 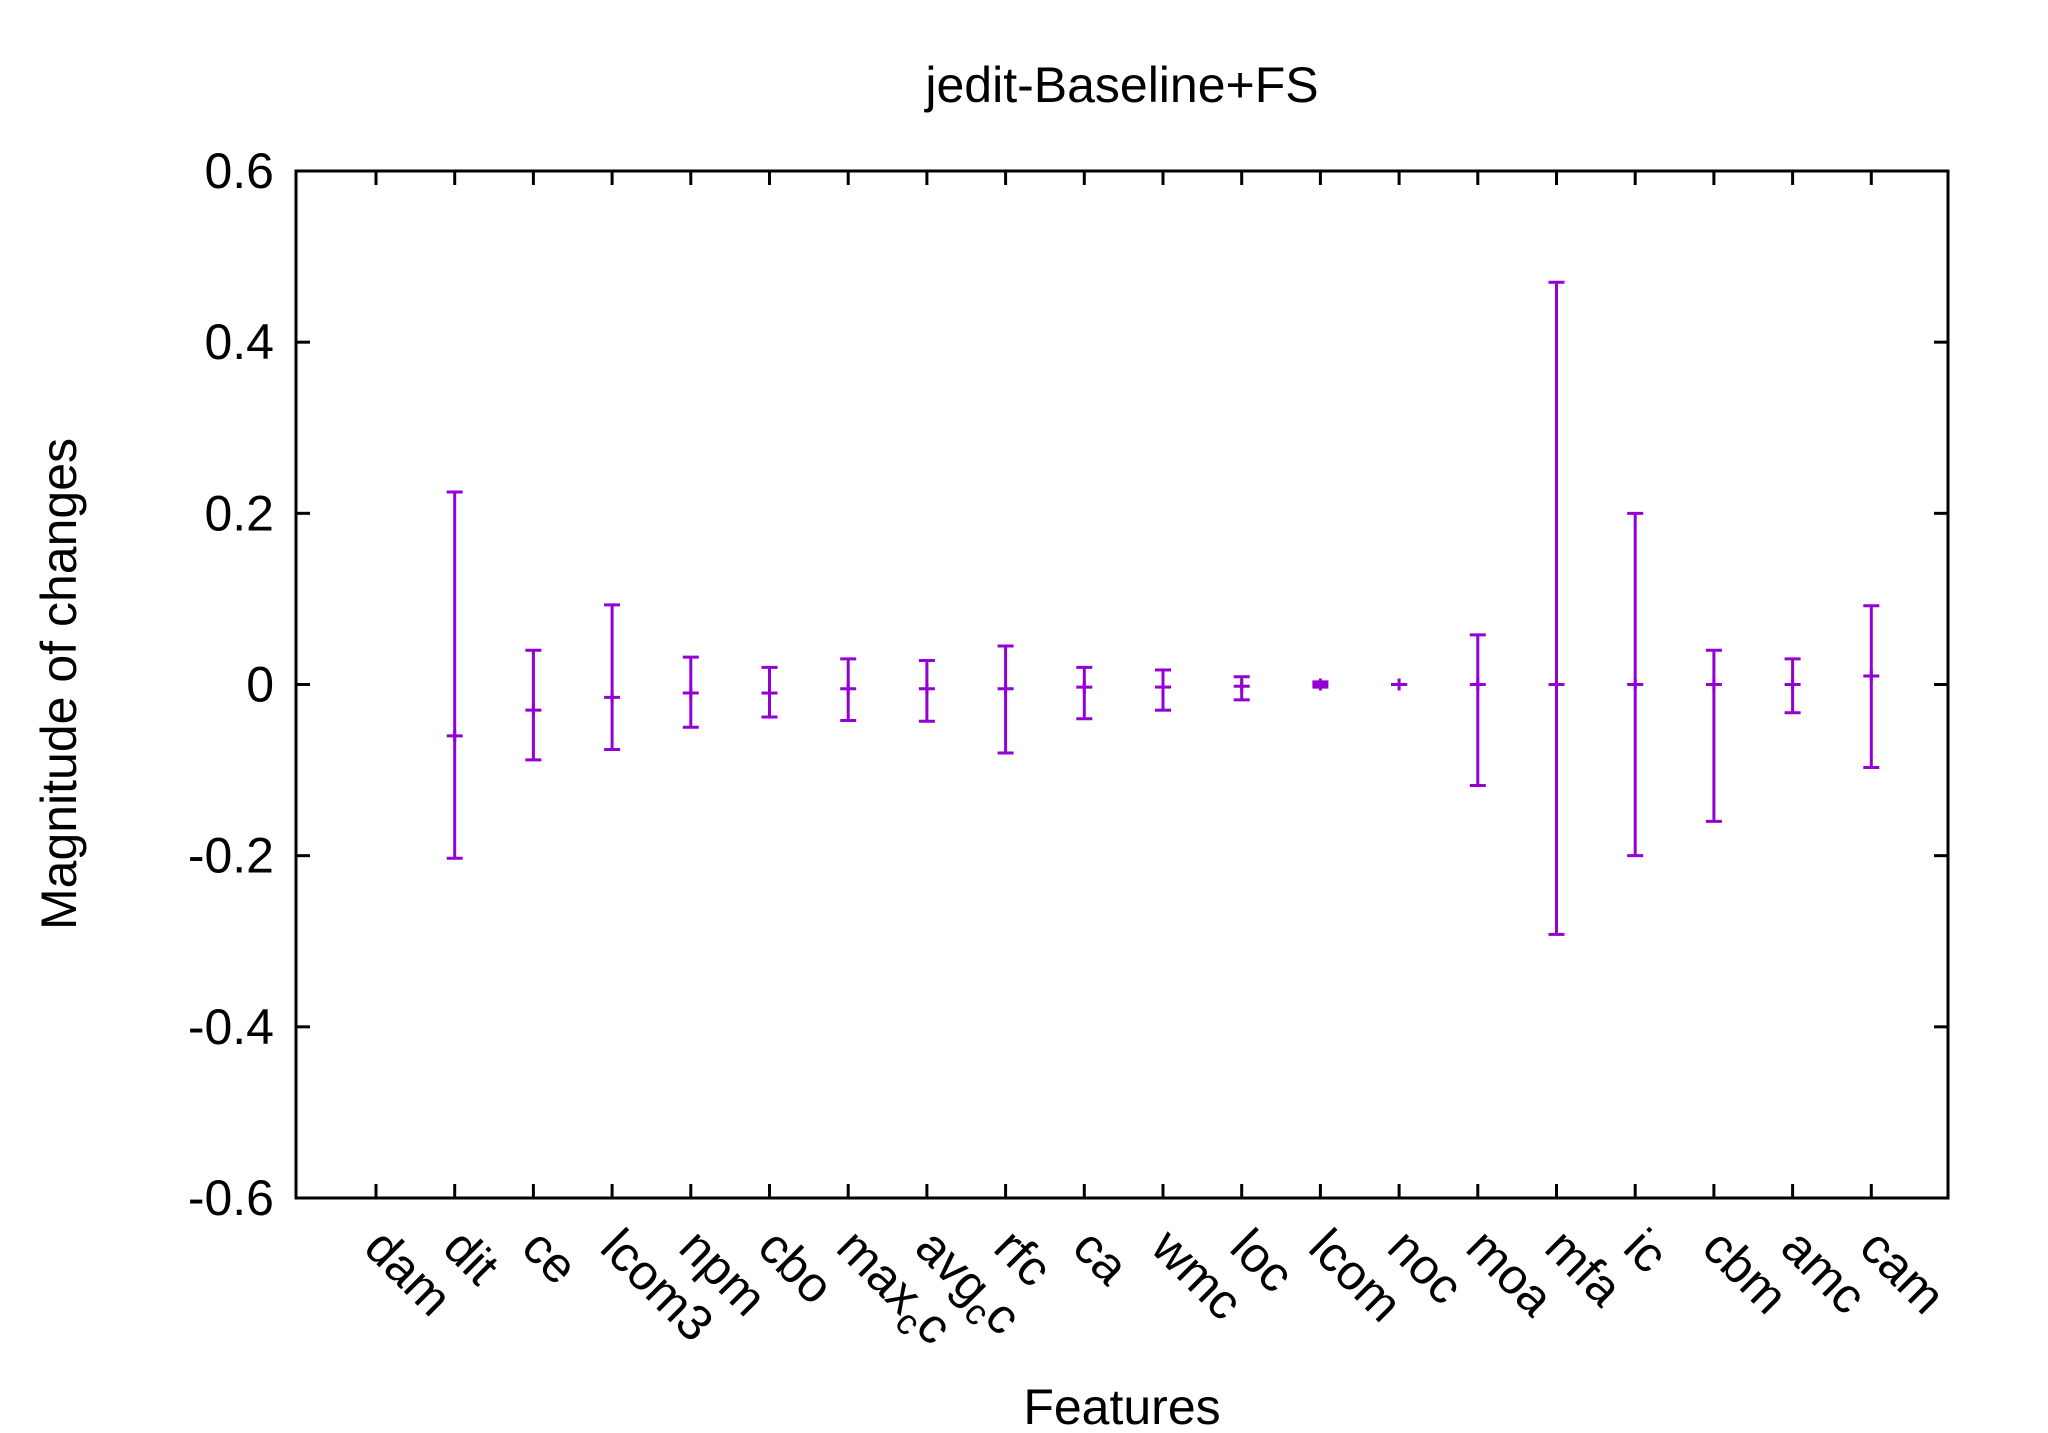 I want to click on error-bar-max_cc, so click(x=848, y=689).